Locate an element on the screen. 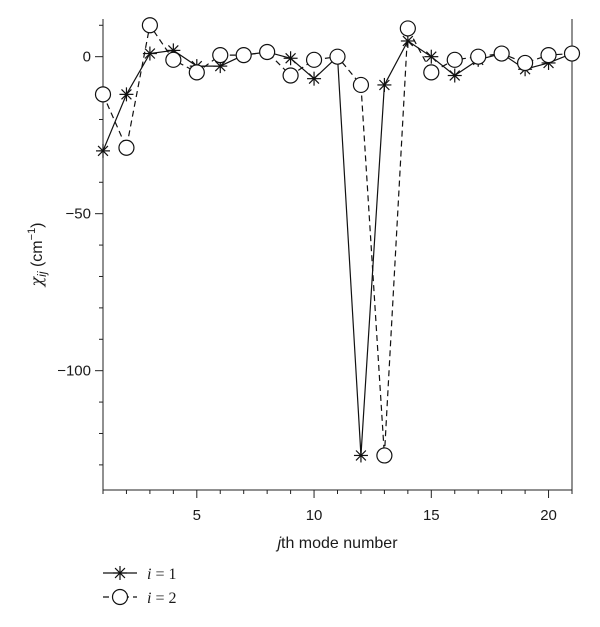 This screenshot has width=600, height=627. legend-label: i = 1 is located at coordinates (161, 574).